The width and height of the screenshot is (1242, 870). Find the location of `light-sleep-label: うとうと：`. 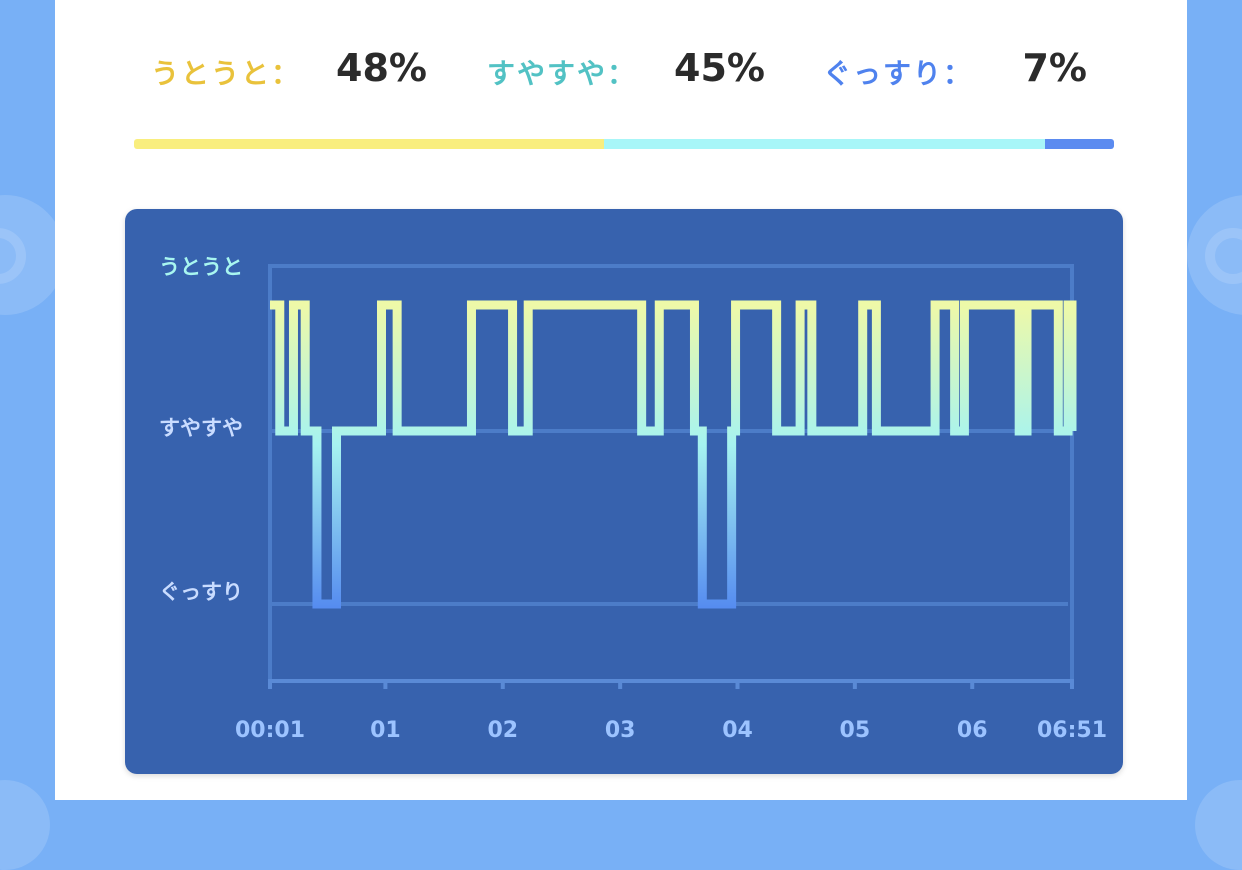

light-sleep-label: うとうと： is located at coordinates (226, 73).